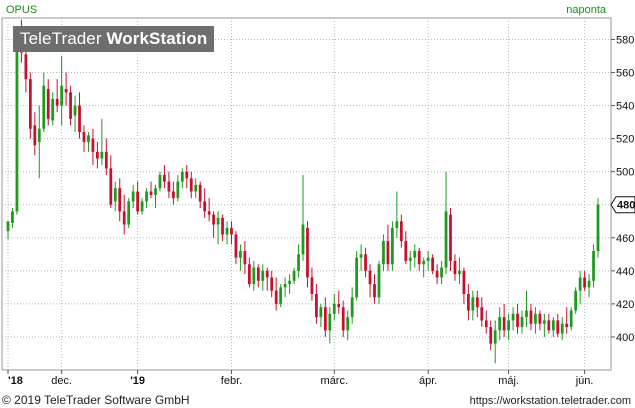 This screenshot has height=408, width=635. What do you see at coordinates (625, 272) in the screenshot?
I see `y-tick-label: 440` at bounding box center [625, 272].